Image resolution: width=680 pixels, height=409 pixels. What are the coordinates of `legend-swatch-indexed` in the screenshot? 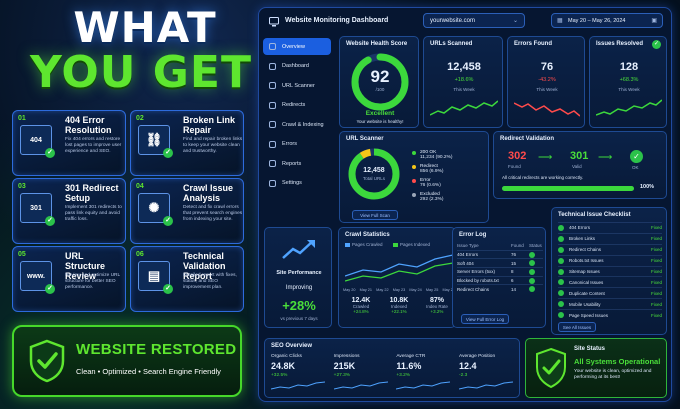 It's located at (395, 245).